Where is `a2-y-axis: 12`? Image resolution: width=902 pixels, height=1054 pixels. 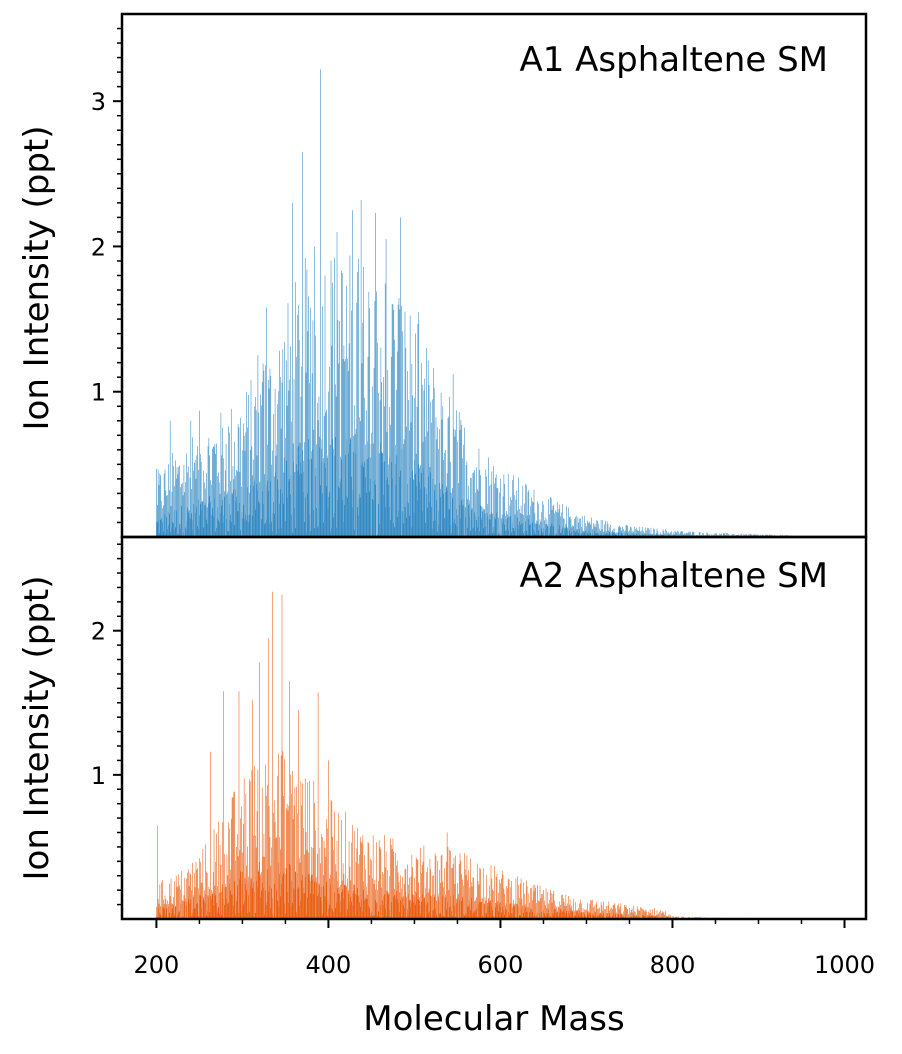 a2-y-axis: 12 is located at coordinates (106, 724).